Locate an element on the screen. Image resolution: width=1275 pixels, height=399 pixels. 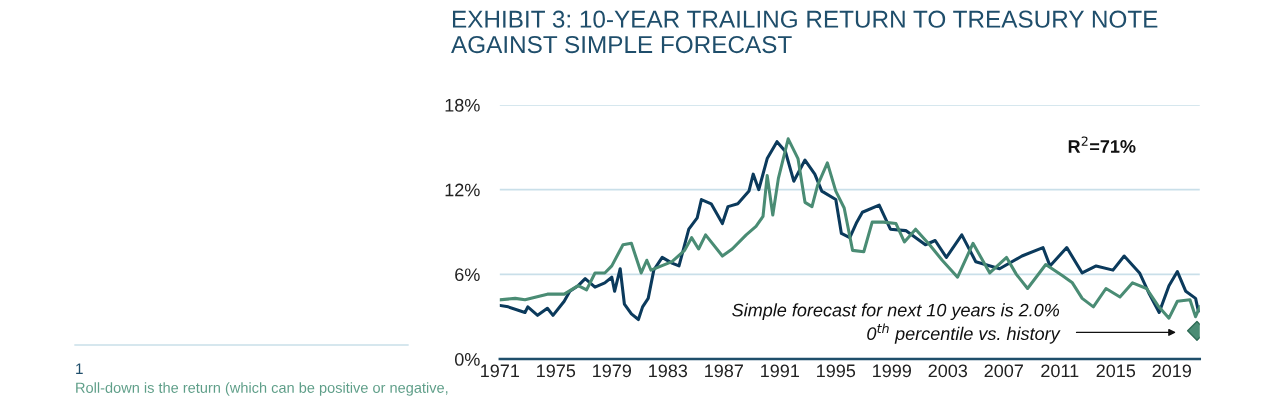
x-tick-label: 1991 is located at coordinates (780, 371).